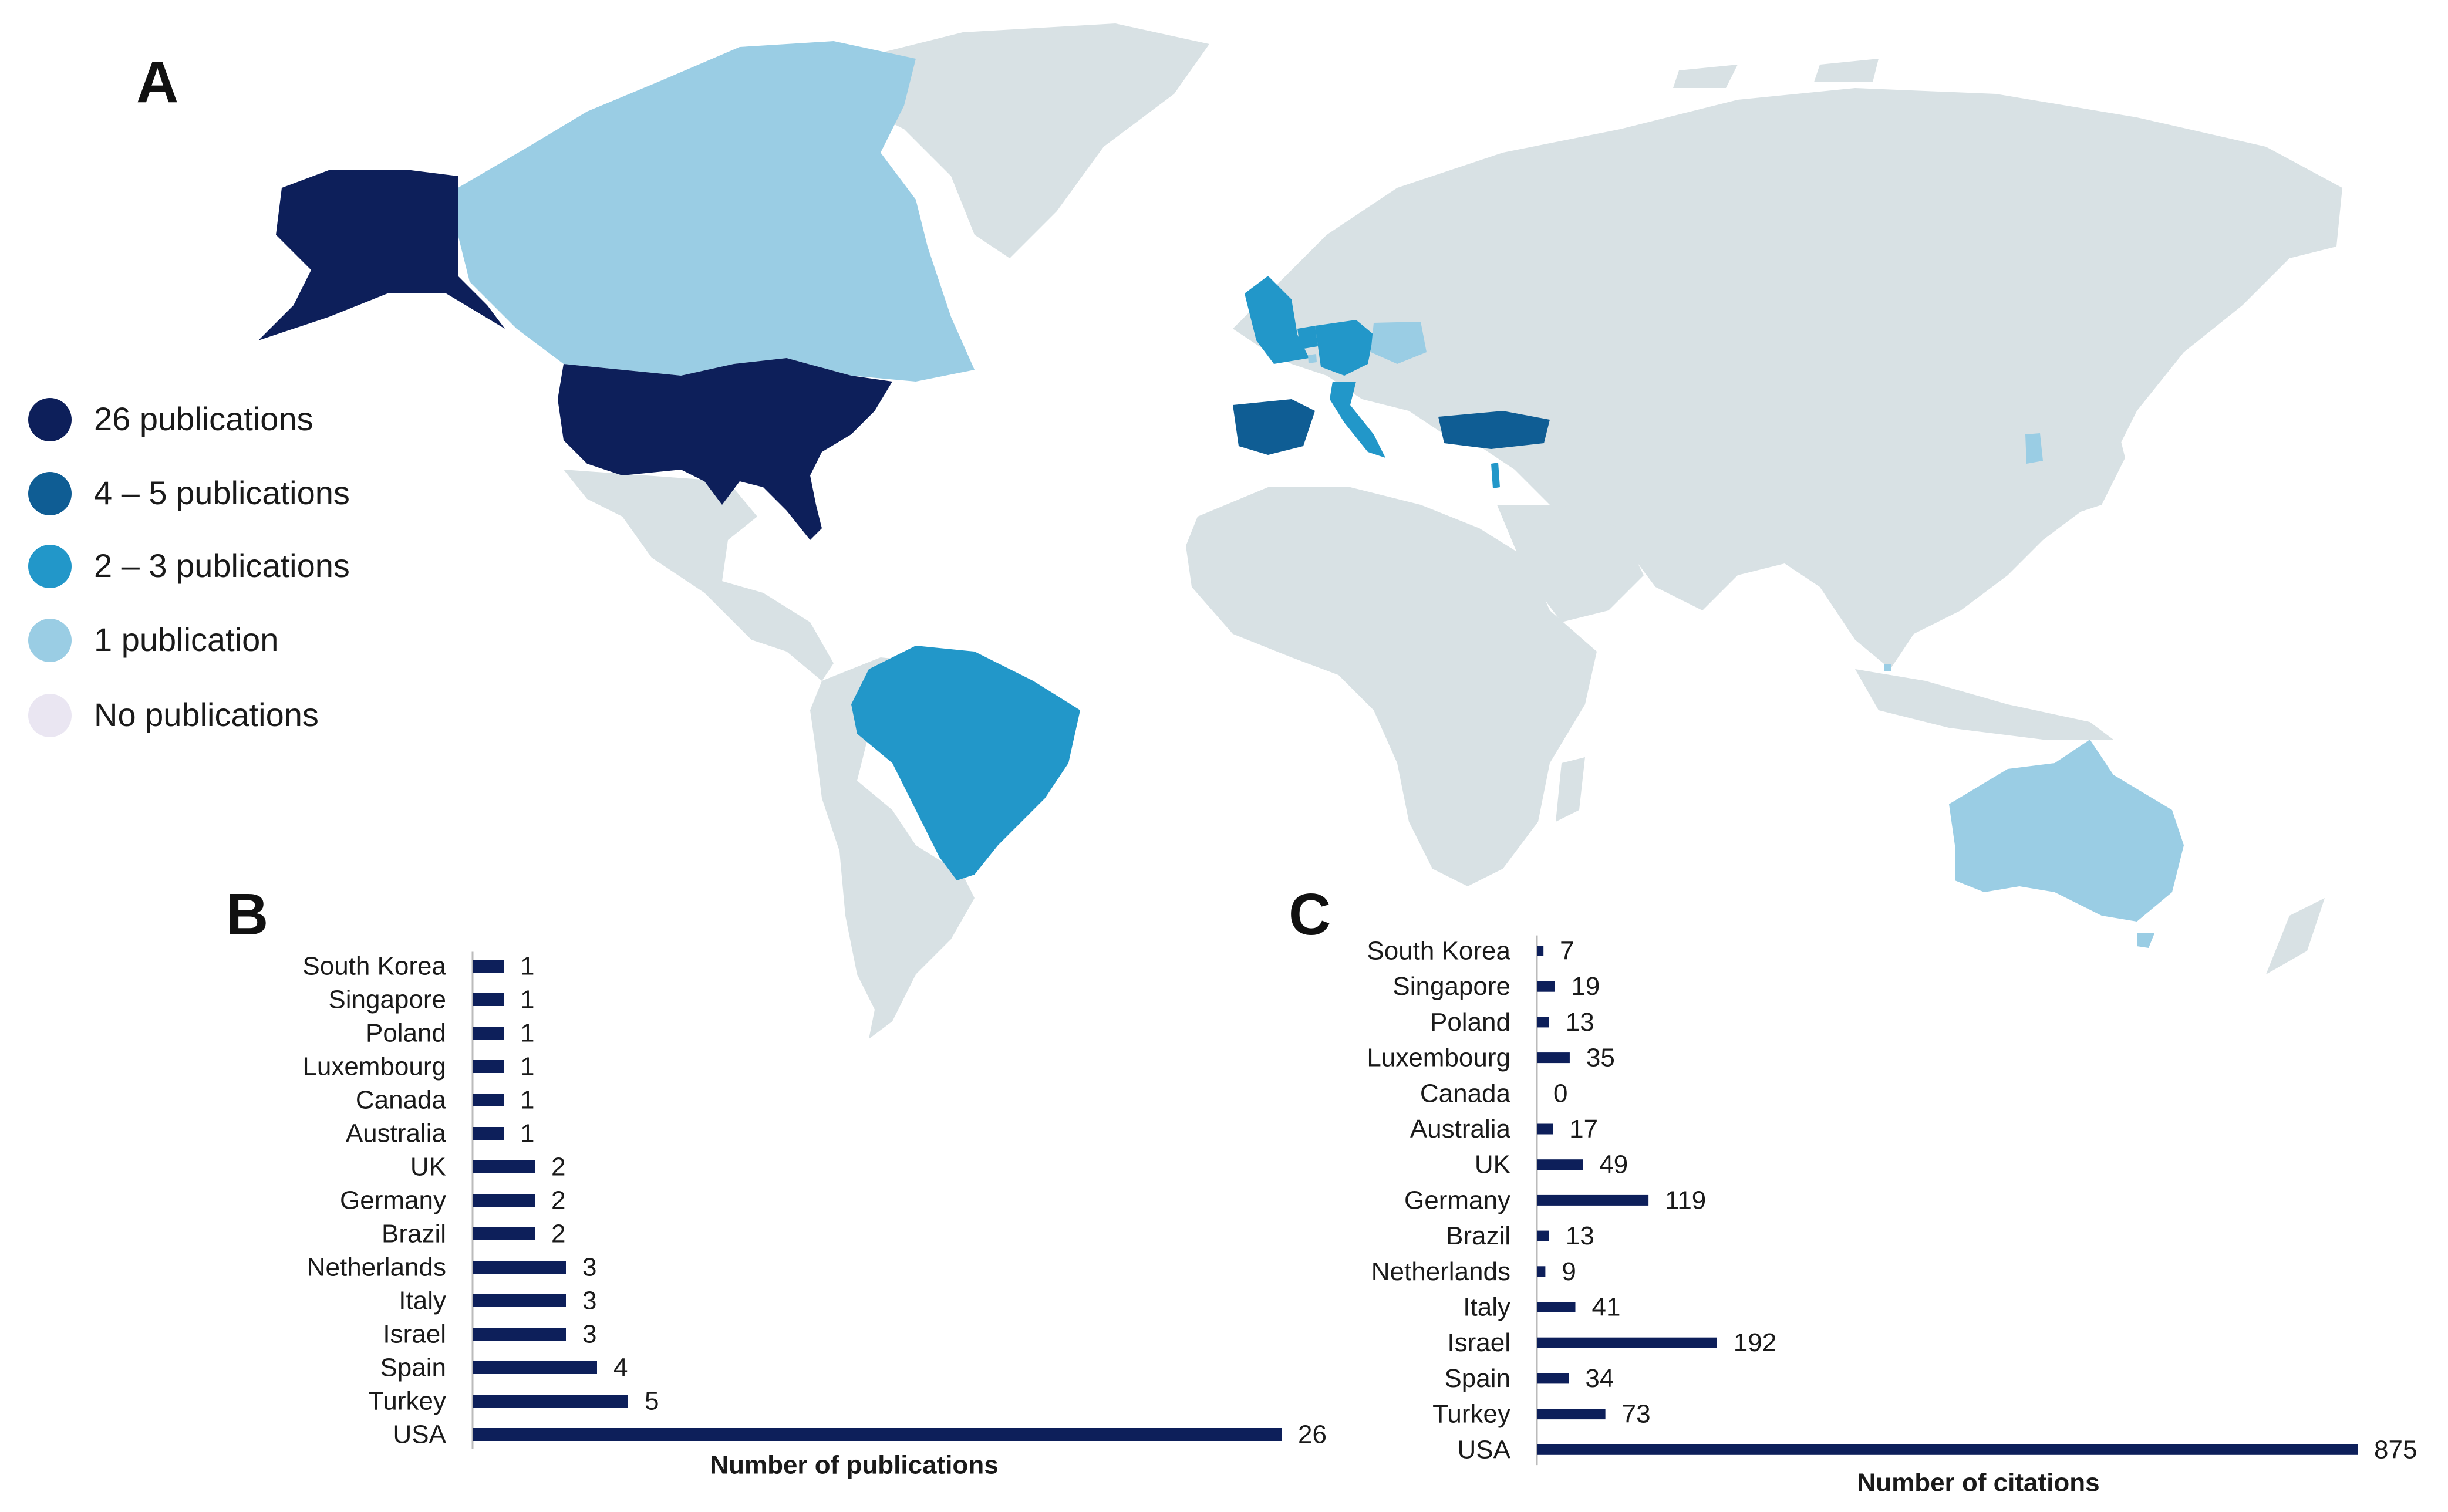 The width and height of the screenshot is (2448, 1512). What do you see at coordinates (1399, 343) in the screenshot?
I see `map-country-poland` at bounding box center [1399, 343].